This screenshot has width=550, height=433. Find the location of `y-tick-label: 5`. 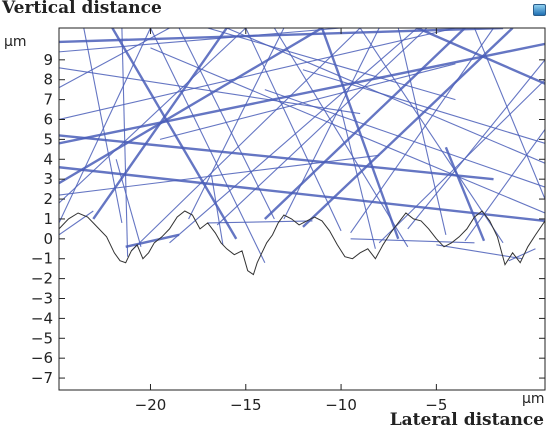

y-tick-label: 5 is located at coordinates (48, 139).